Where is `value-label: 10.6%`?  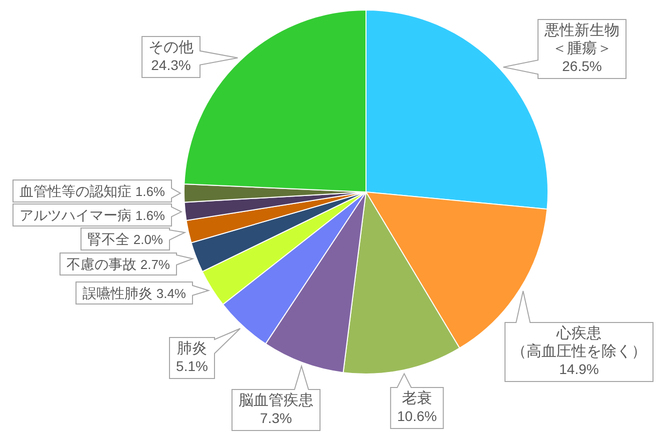 value-label: 10.6% is located at coordinates (417, 416).